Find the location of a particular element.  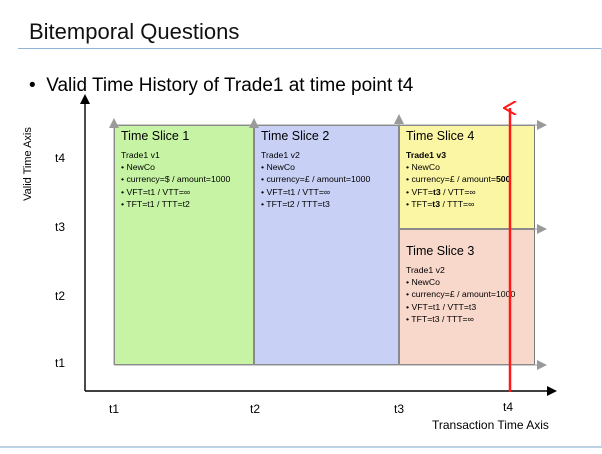

time-slice-2-line1: • NewCo is located at coordinates (278, 167).